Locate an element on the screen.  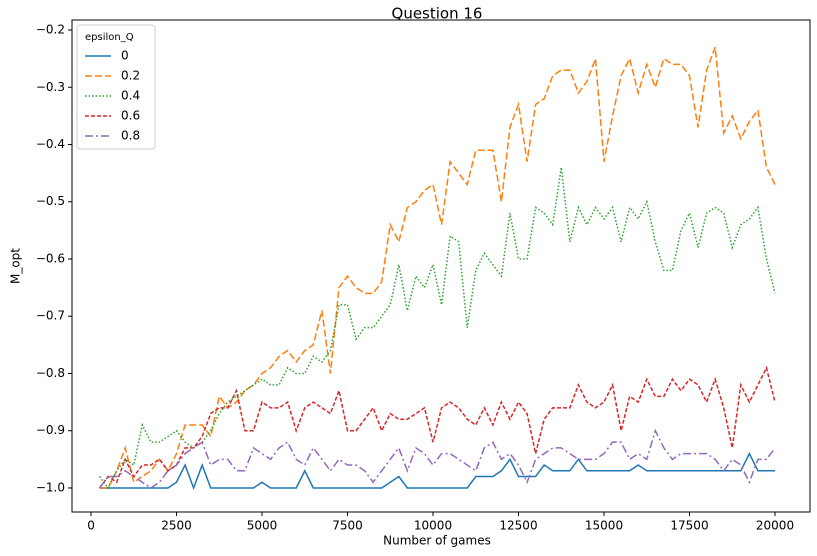
y-tick-label: −0.5 is located at coordinates (50, 201).